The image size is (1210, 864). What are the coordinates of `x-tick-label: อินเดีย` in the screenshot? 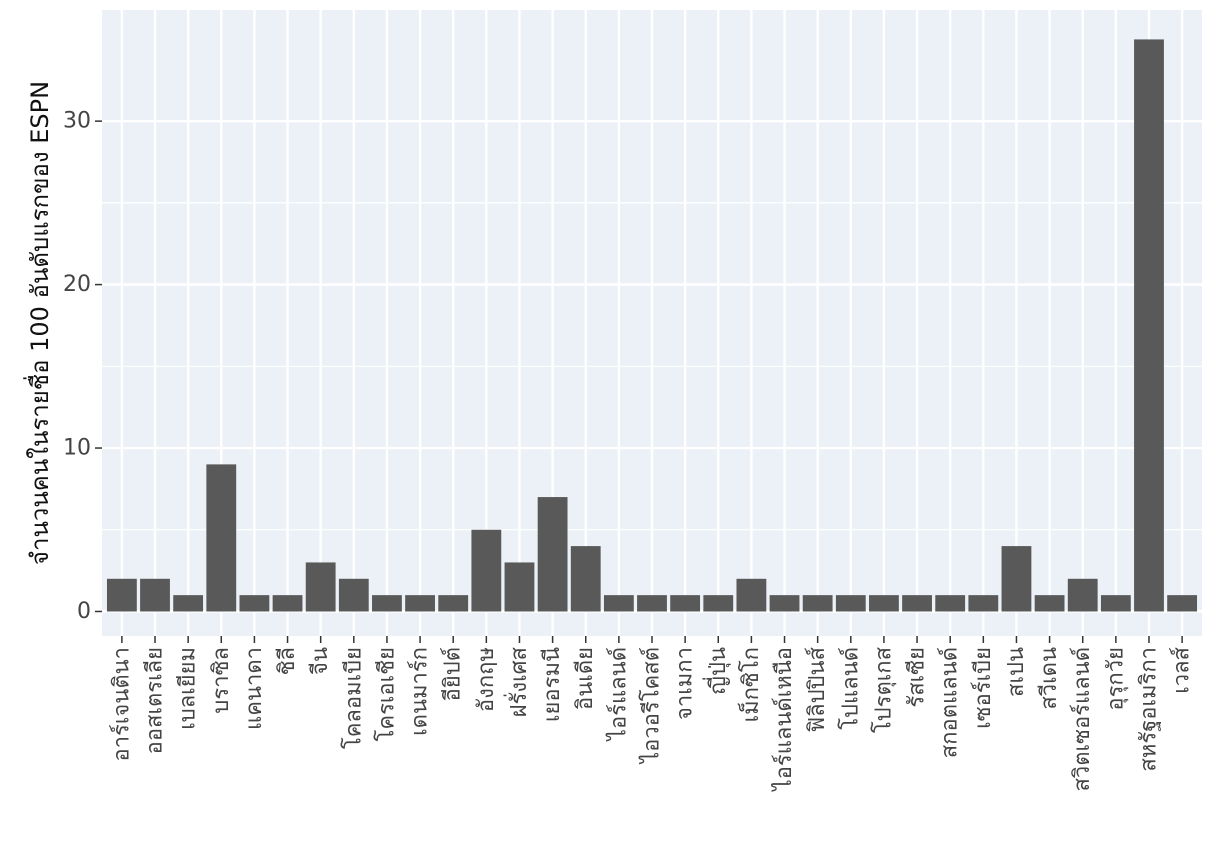 It's located at (585, 678).